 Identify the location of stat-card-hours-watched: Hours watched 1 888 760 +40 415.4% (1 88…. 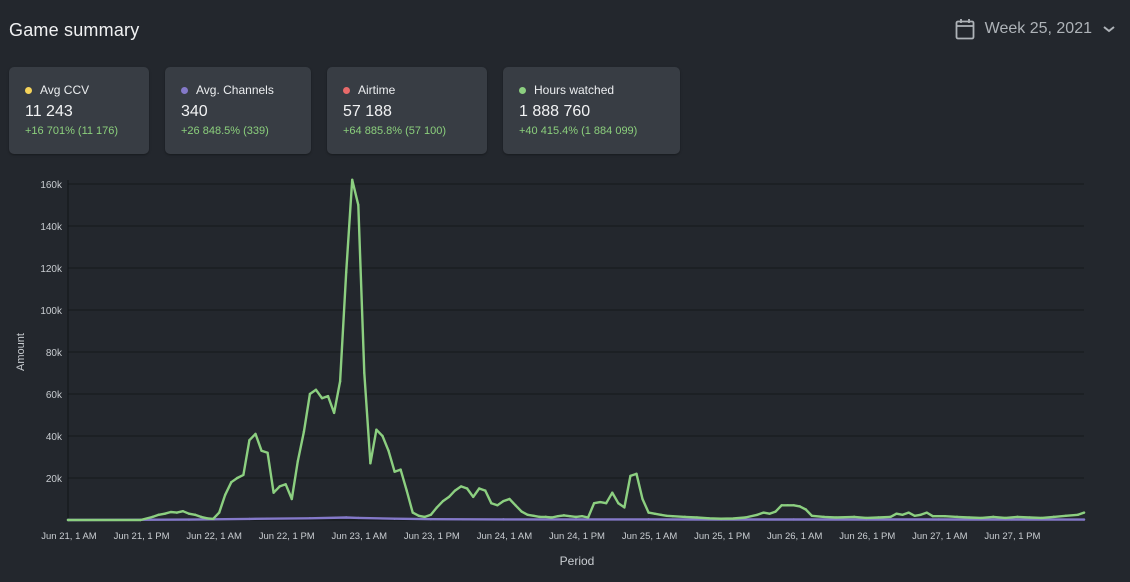
(591, 110).